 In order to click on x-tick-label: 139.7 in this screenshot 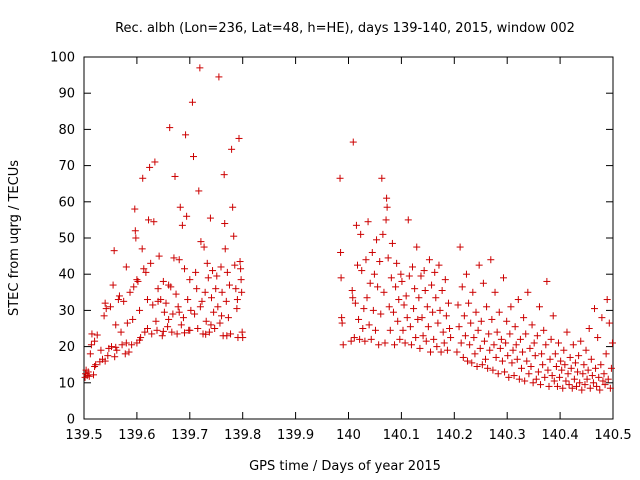, I will do `click(189, 435)`.